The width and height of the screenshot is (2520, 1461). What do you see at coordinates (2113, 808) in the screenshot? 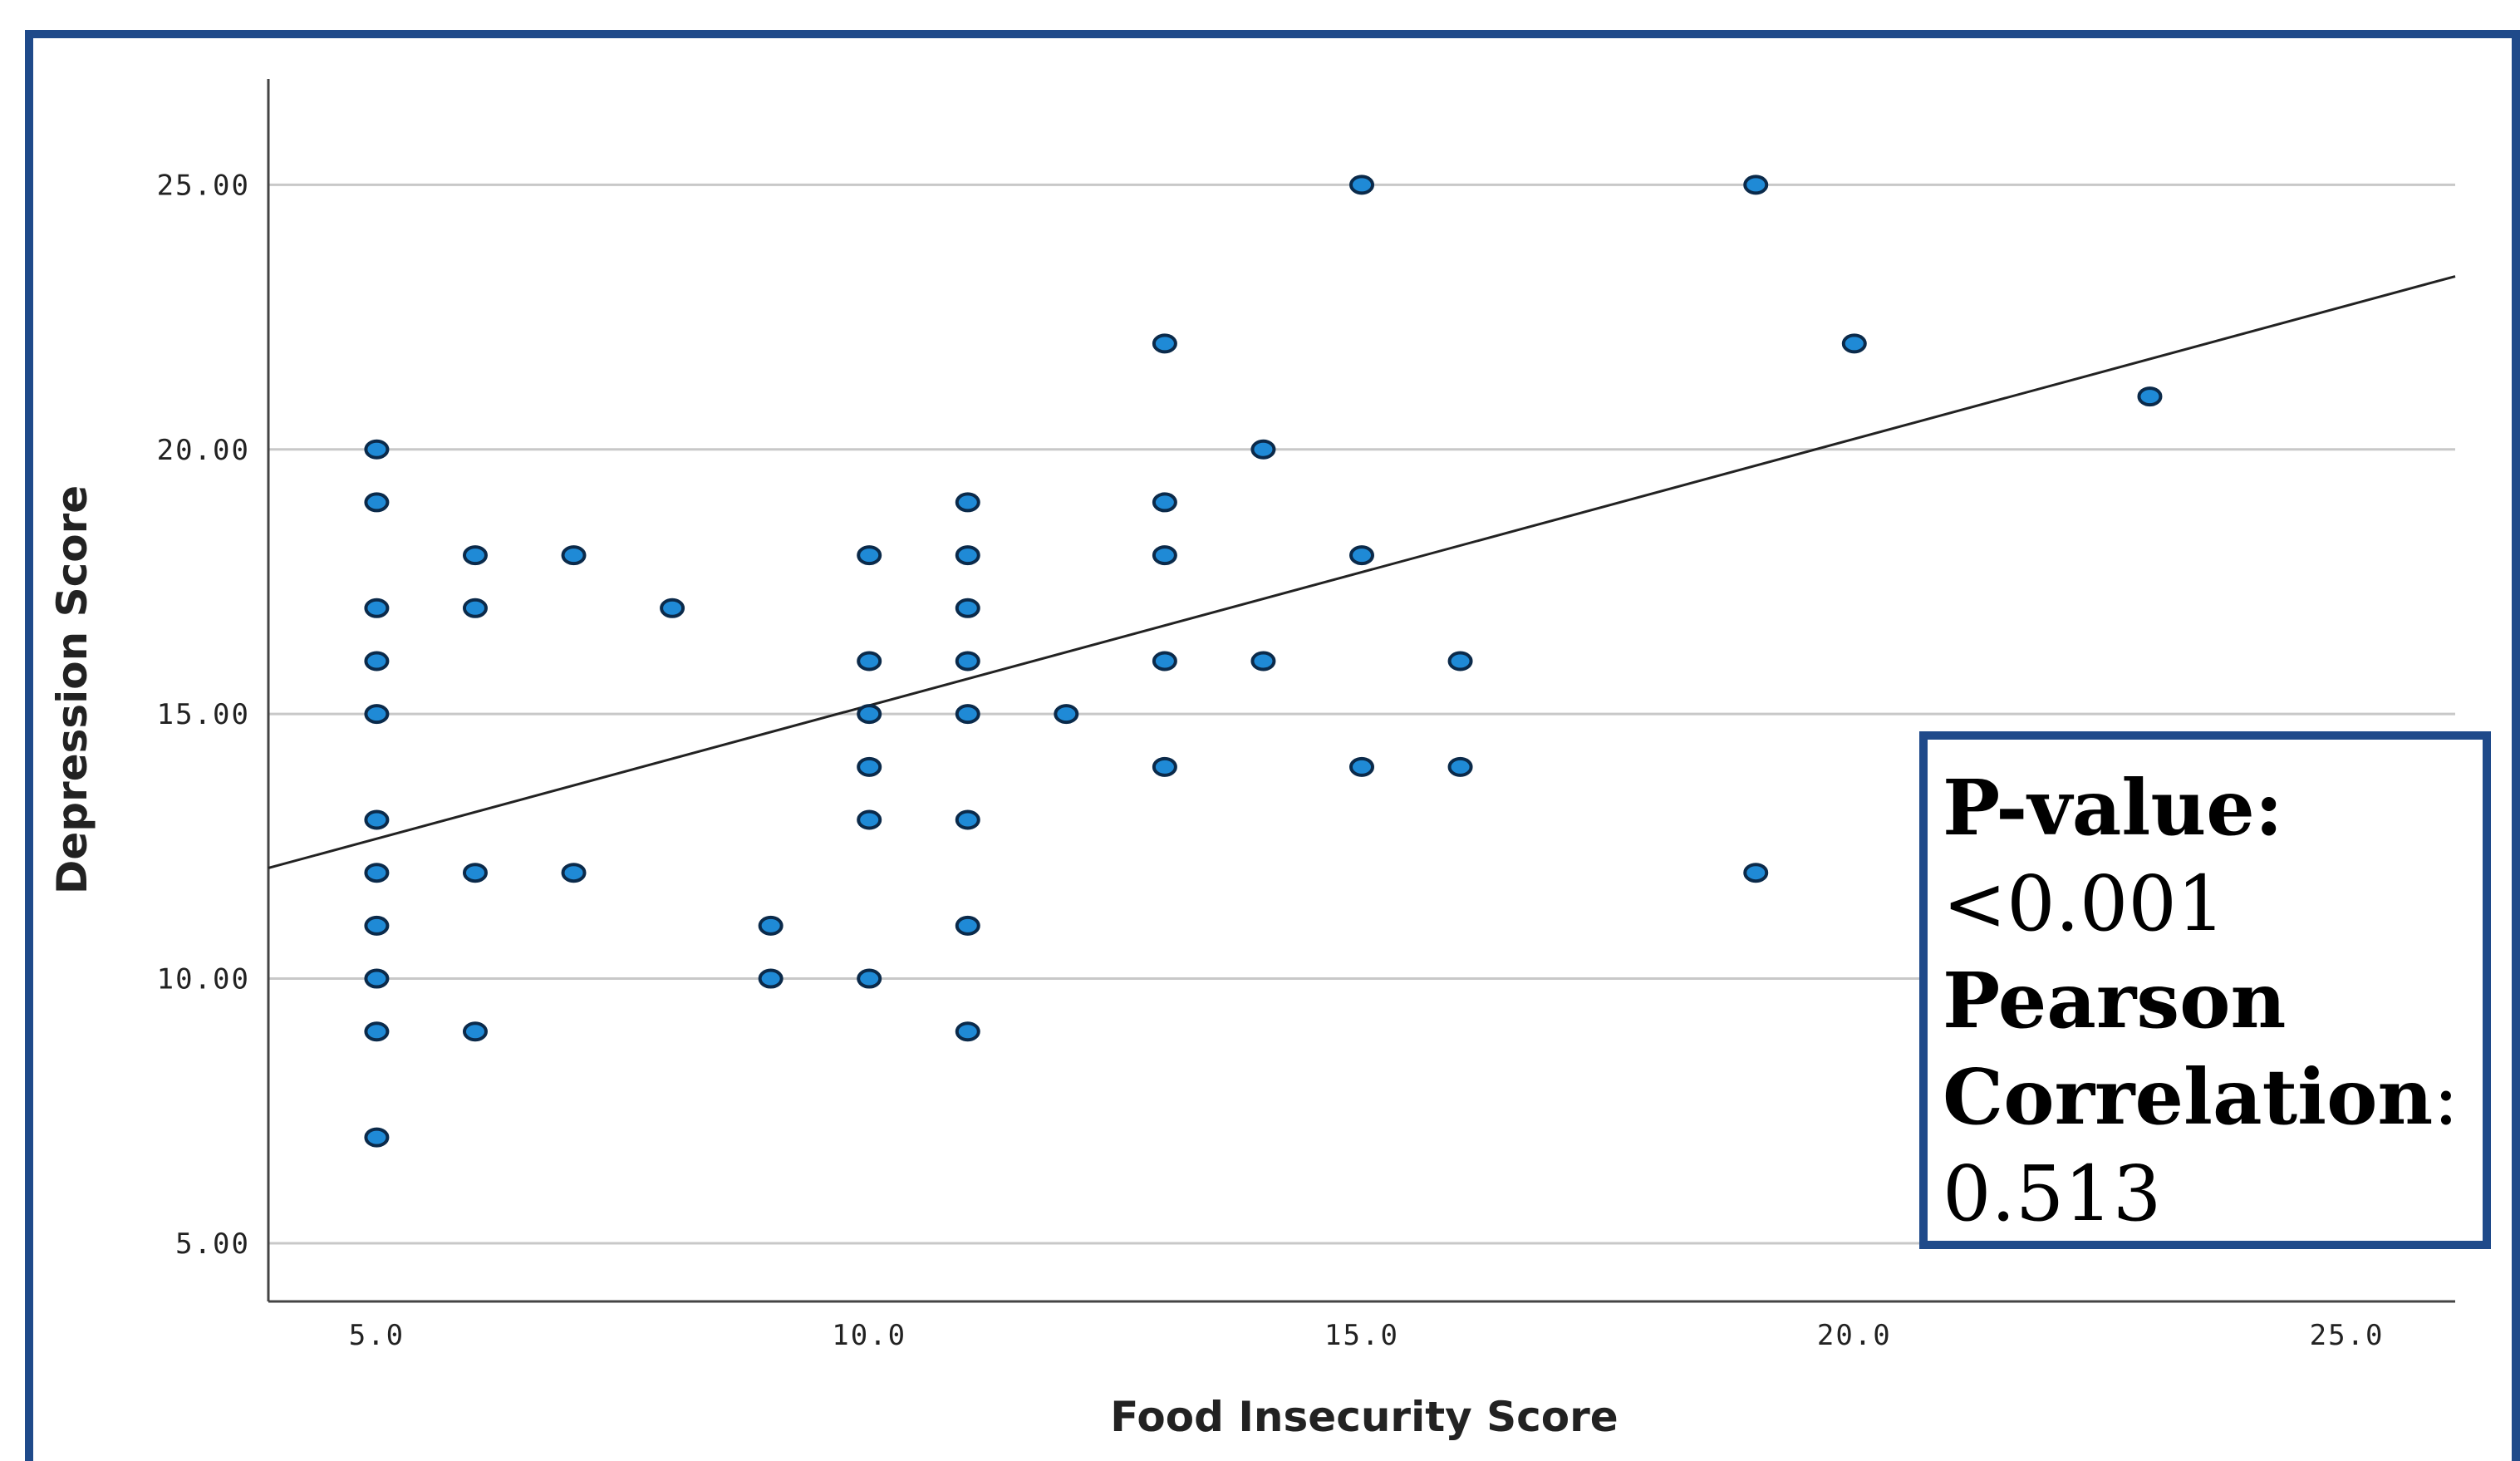
I see `p-value-label: P-value:` at bounding box center [2113, 808].